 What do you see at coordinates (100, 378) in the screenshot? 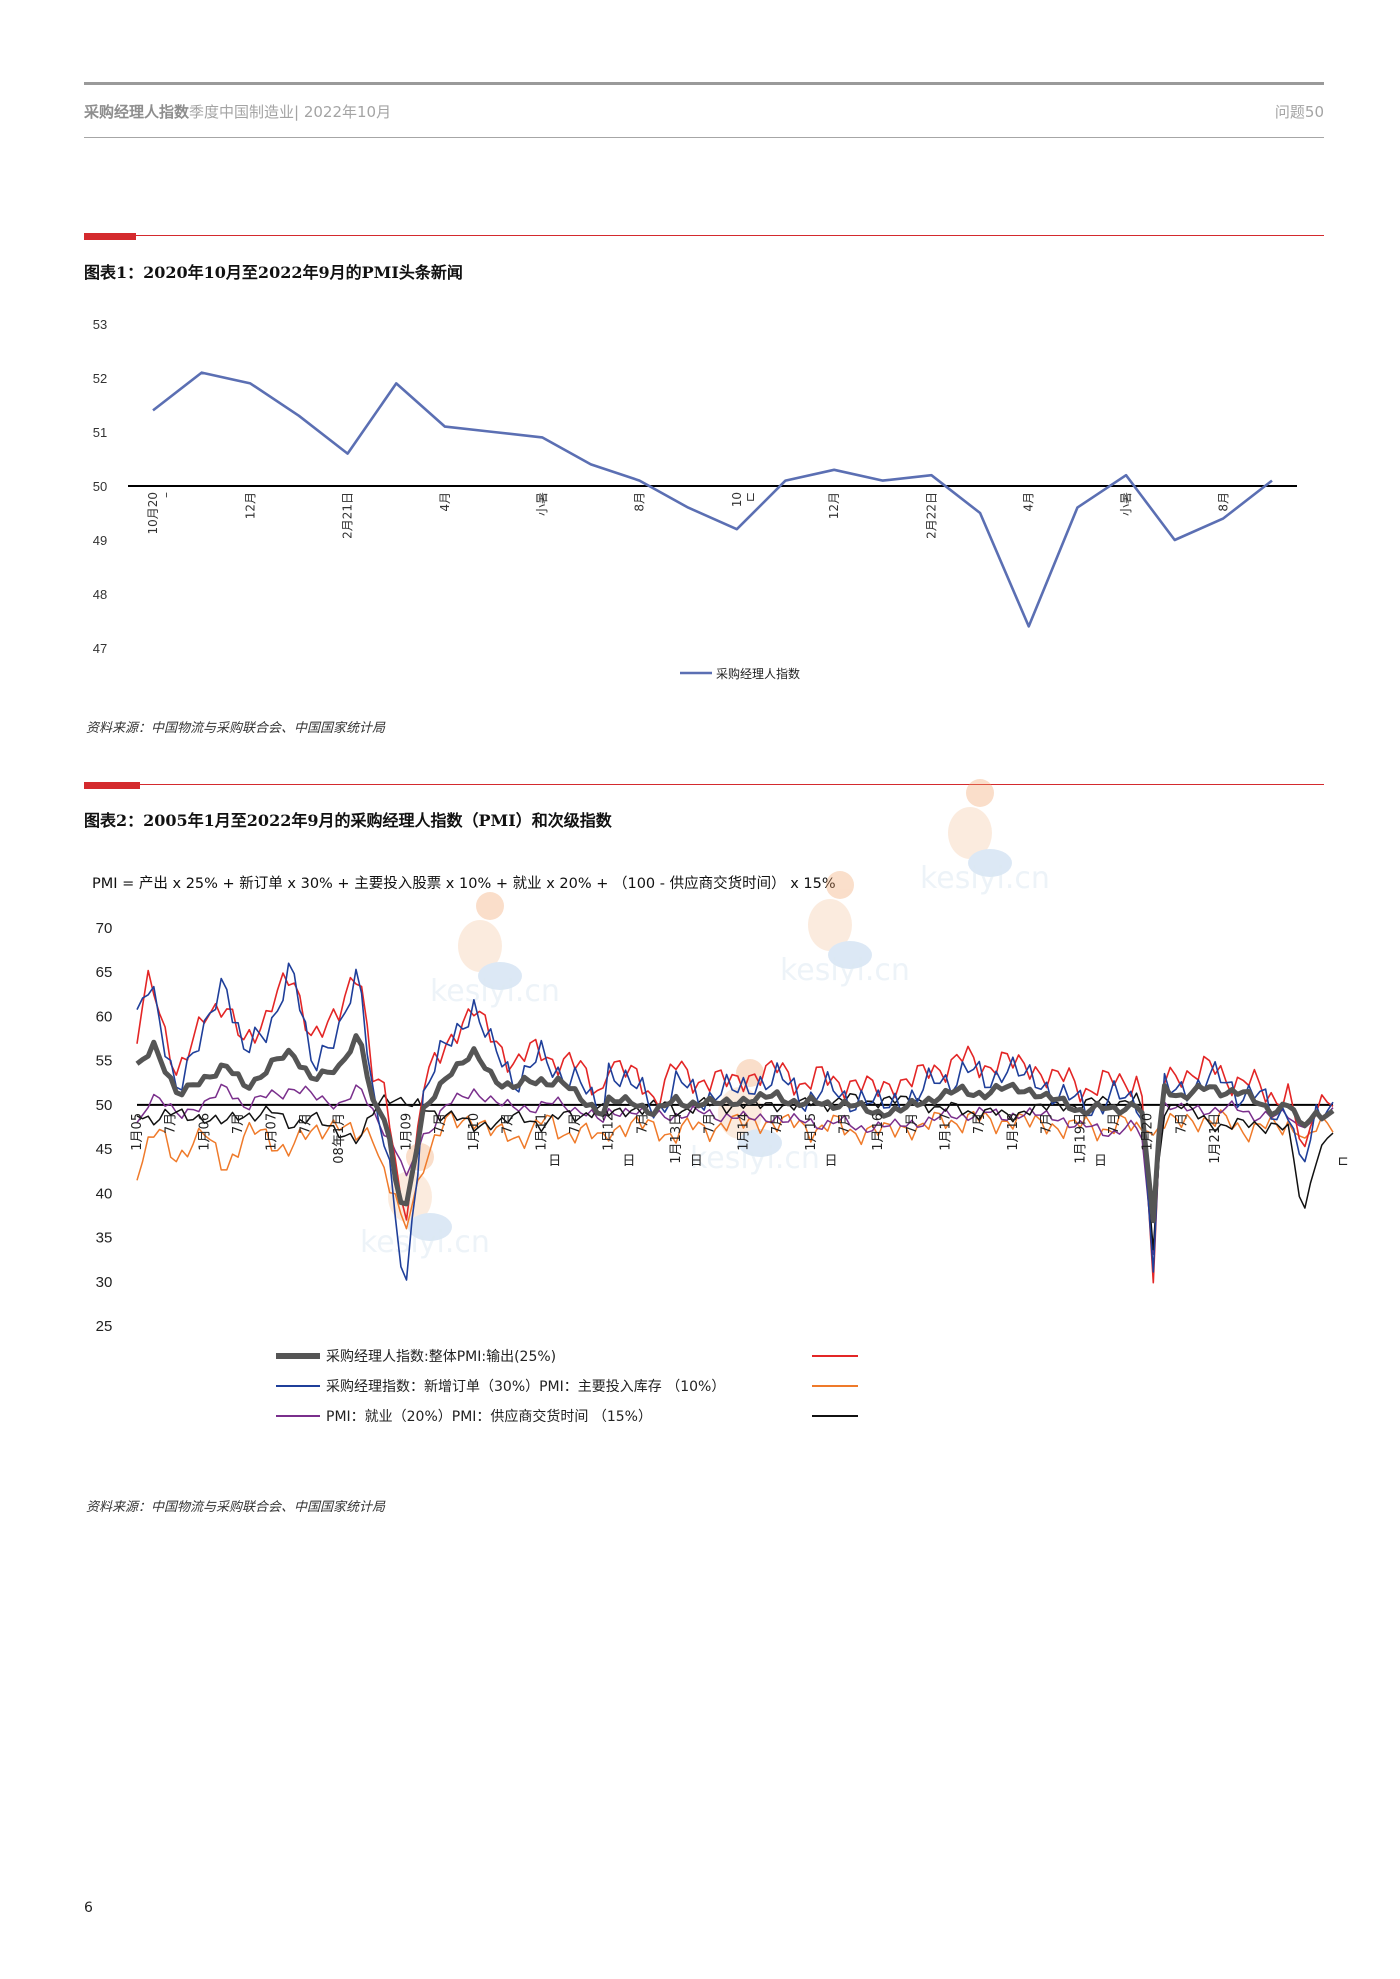
I see `y-tick-label: 52` at bounding box center [100, 378].